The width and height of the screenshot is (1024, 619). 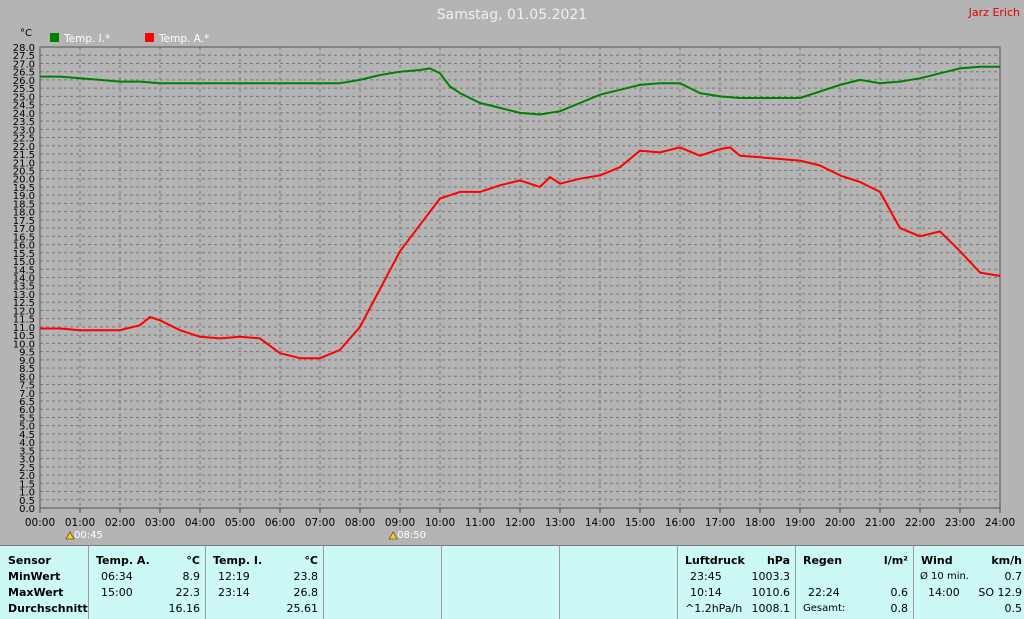 I want to click on y-tick-label: 7.0, so click(x=27, y=394).